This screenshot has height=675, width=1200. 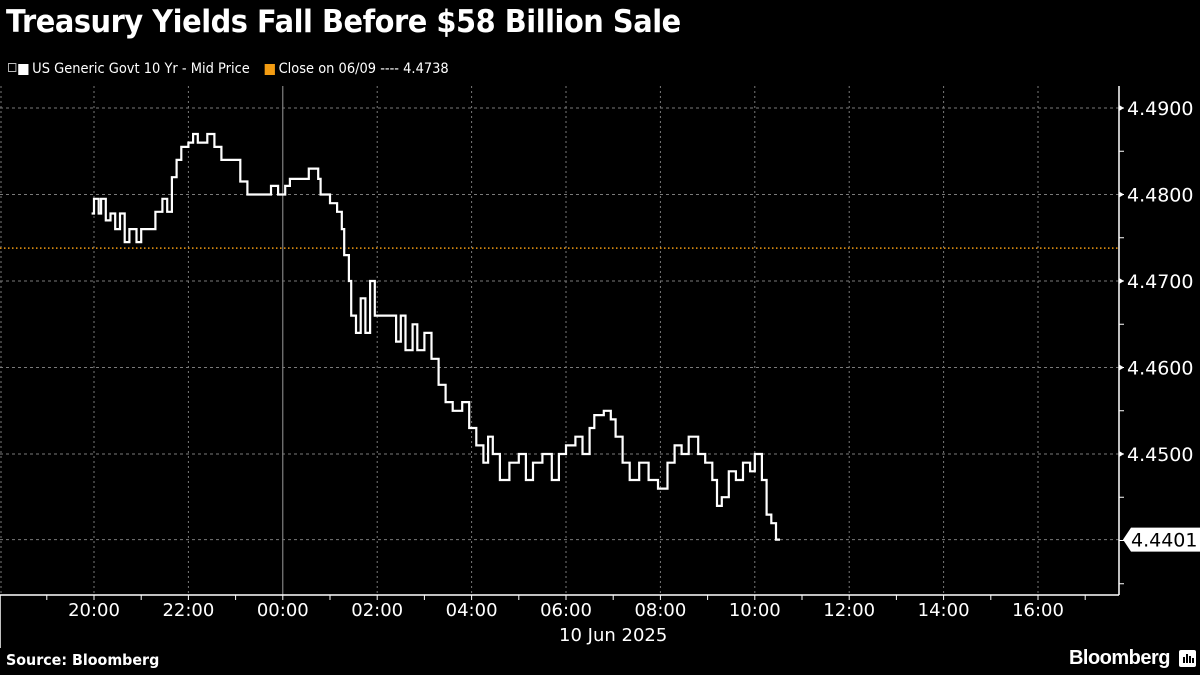 What do you see at coordinates (1187, 658) in the screenshot?
I see `bloomberg-chart-icon` at bounding box center [1187, 658].